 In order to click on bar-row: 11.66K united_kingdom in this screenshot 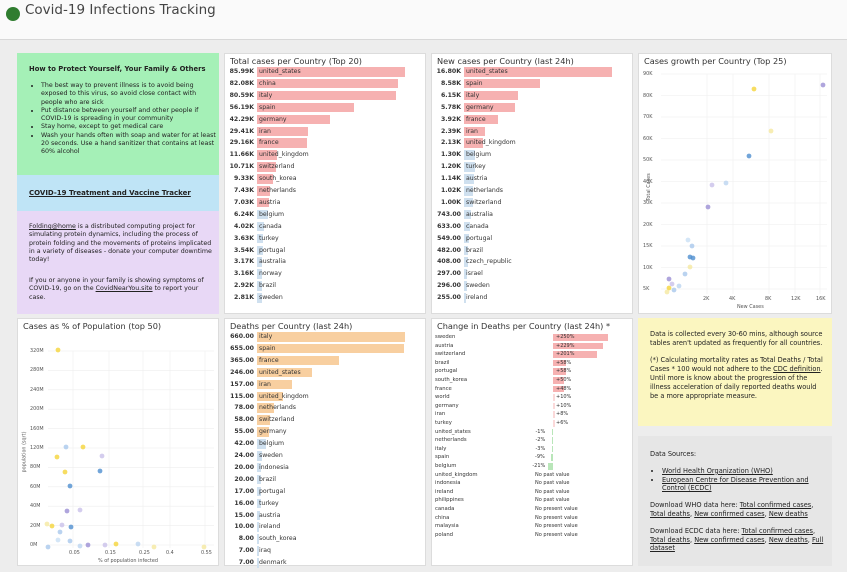, I will do `click(319, 155)`.